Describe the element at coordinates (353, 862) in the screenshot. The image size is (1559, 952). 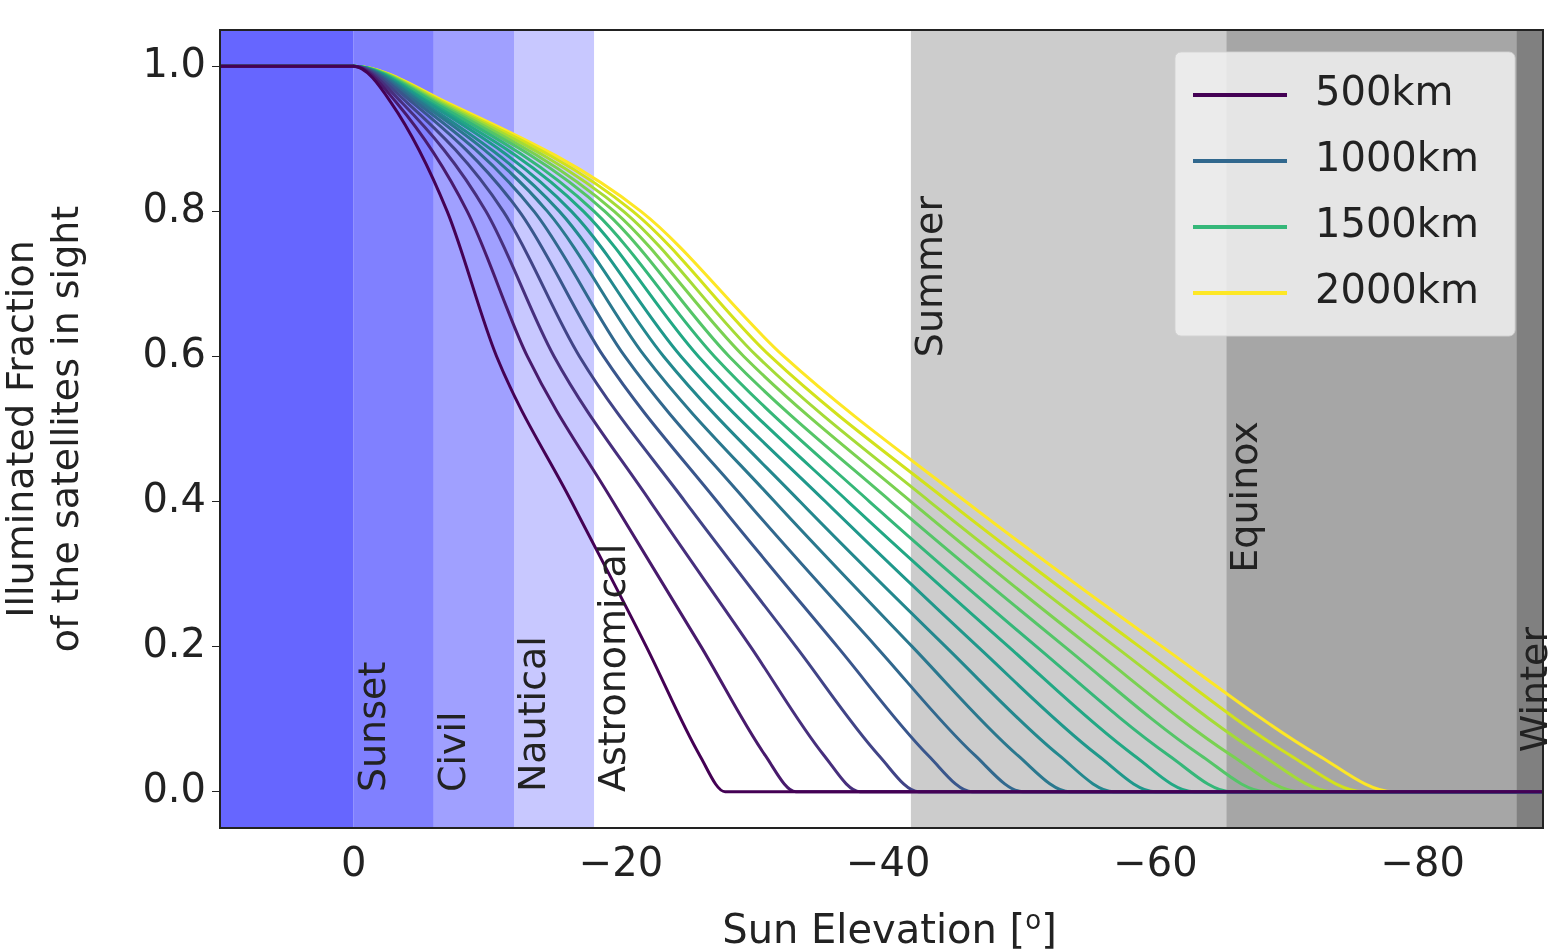
I see `x-tick-label: 0` at that location.